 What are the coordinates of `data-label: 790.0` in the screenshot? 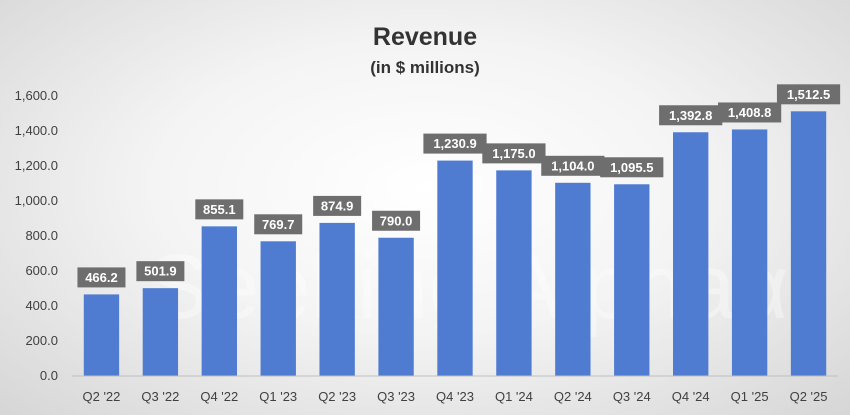 It's located at (396, 220).